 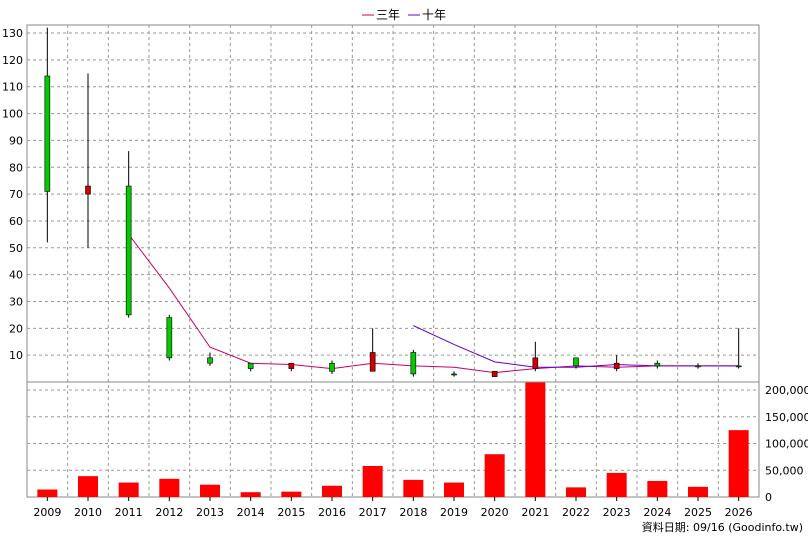 I want to click on legend-label-1: 十年, so click(x=434, y=15).